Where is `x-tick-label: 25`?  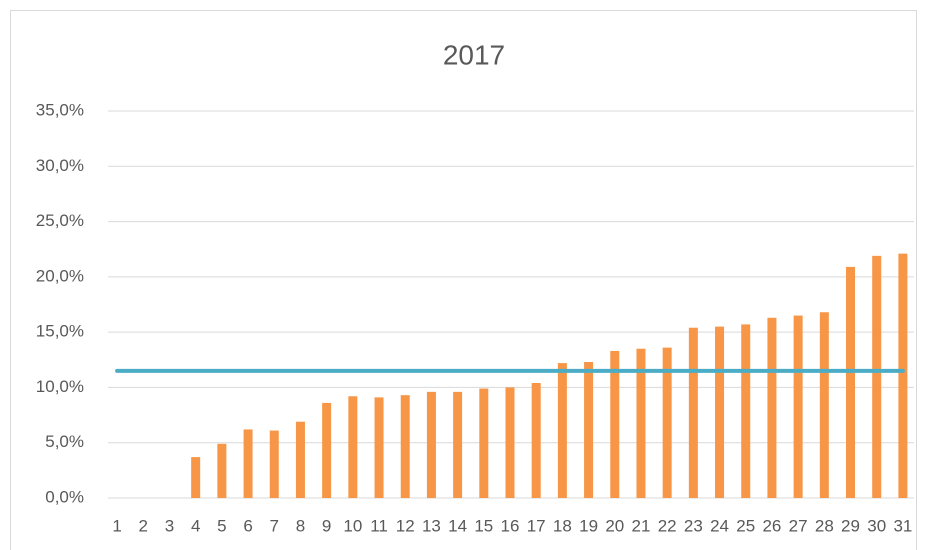 x-tick-label: 25 is located at coordinates (745, 525).